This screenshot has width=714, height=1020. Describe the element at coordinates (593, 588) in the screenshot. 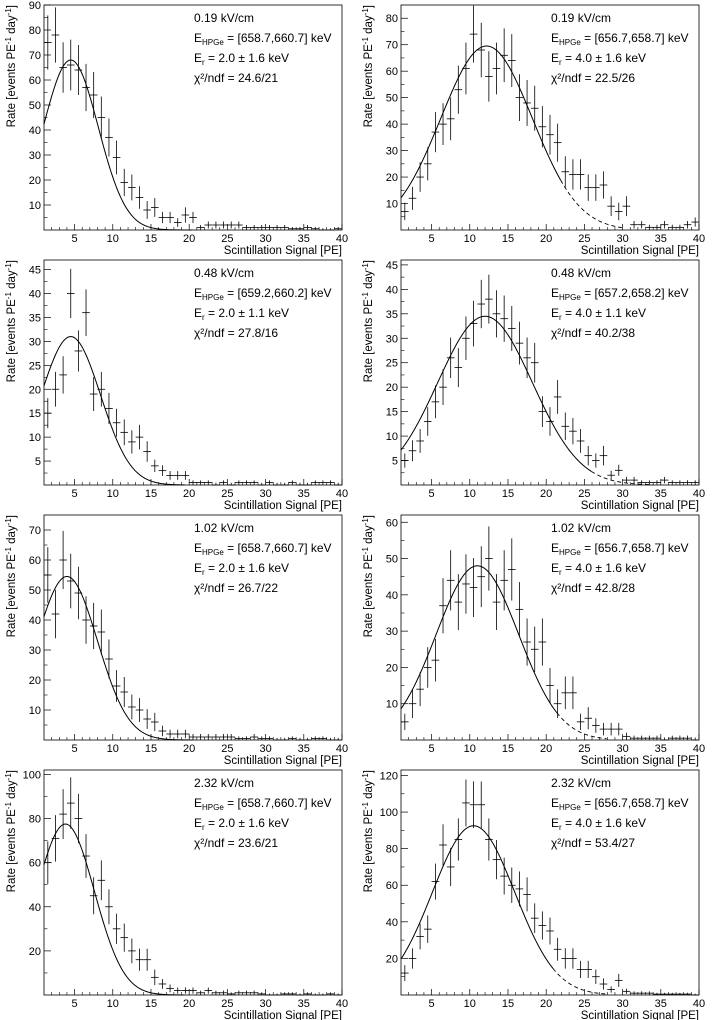

I see `chi2-annotation: χ²/ndf = 42.8/28` at that location.